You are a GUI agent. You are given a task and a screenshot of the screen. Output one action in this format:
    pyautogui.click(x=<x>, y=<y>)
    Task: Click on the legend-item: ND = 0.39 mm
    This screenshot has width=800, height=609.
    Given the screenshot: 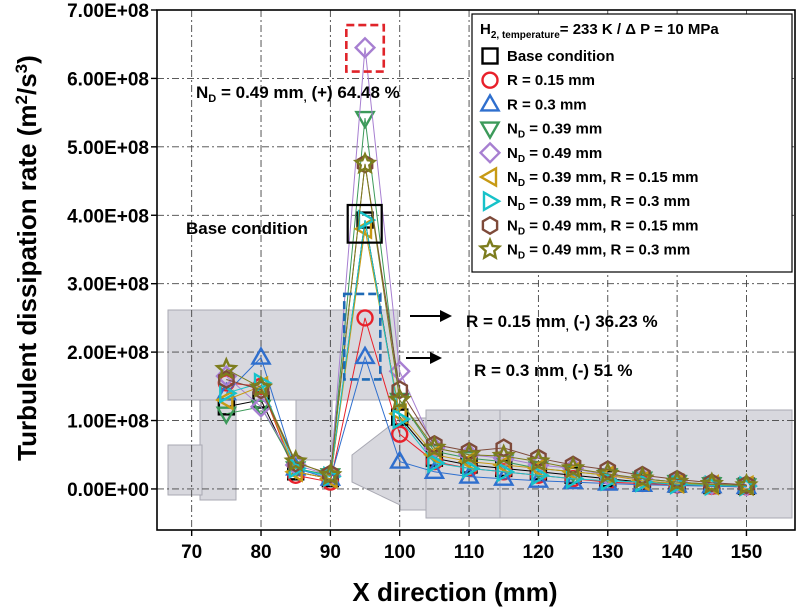 What is the action you would take?
    pyautogui.click(x=540, y=131)
    